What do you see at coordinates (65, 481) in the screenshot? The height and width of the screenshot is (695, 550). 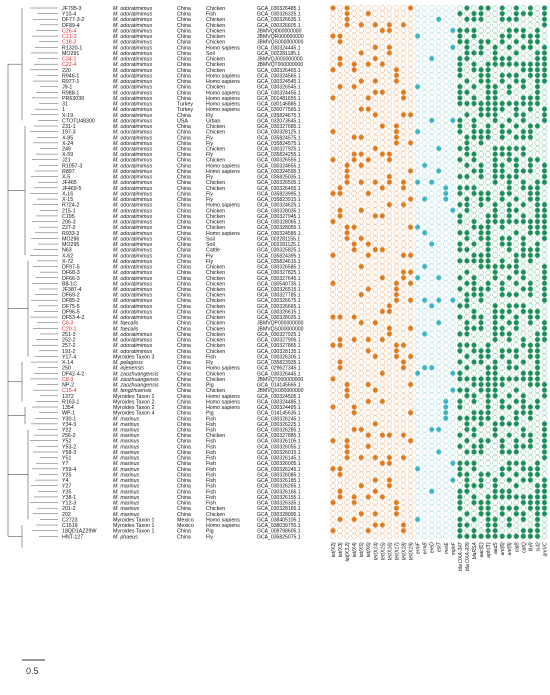 I see `strain-id: Y4` at bounding box center [65, 481].